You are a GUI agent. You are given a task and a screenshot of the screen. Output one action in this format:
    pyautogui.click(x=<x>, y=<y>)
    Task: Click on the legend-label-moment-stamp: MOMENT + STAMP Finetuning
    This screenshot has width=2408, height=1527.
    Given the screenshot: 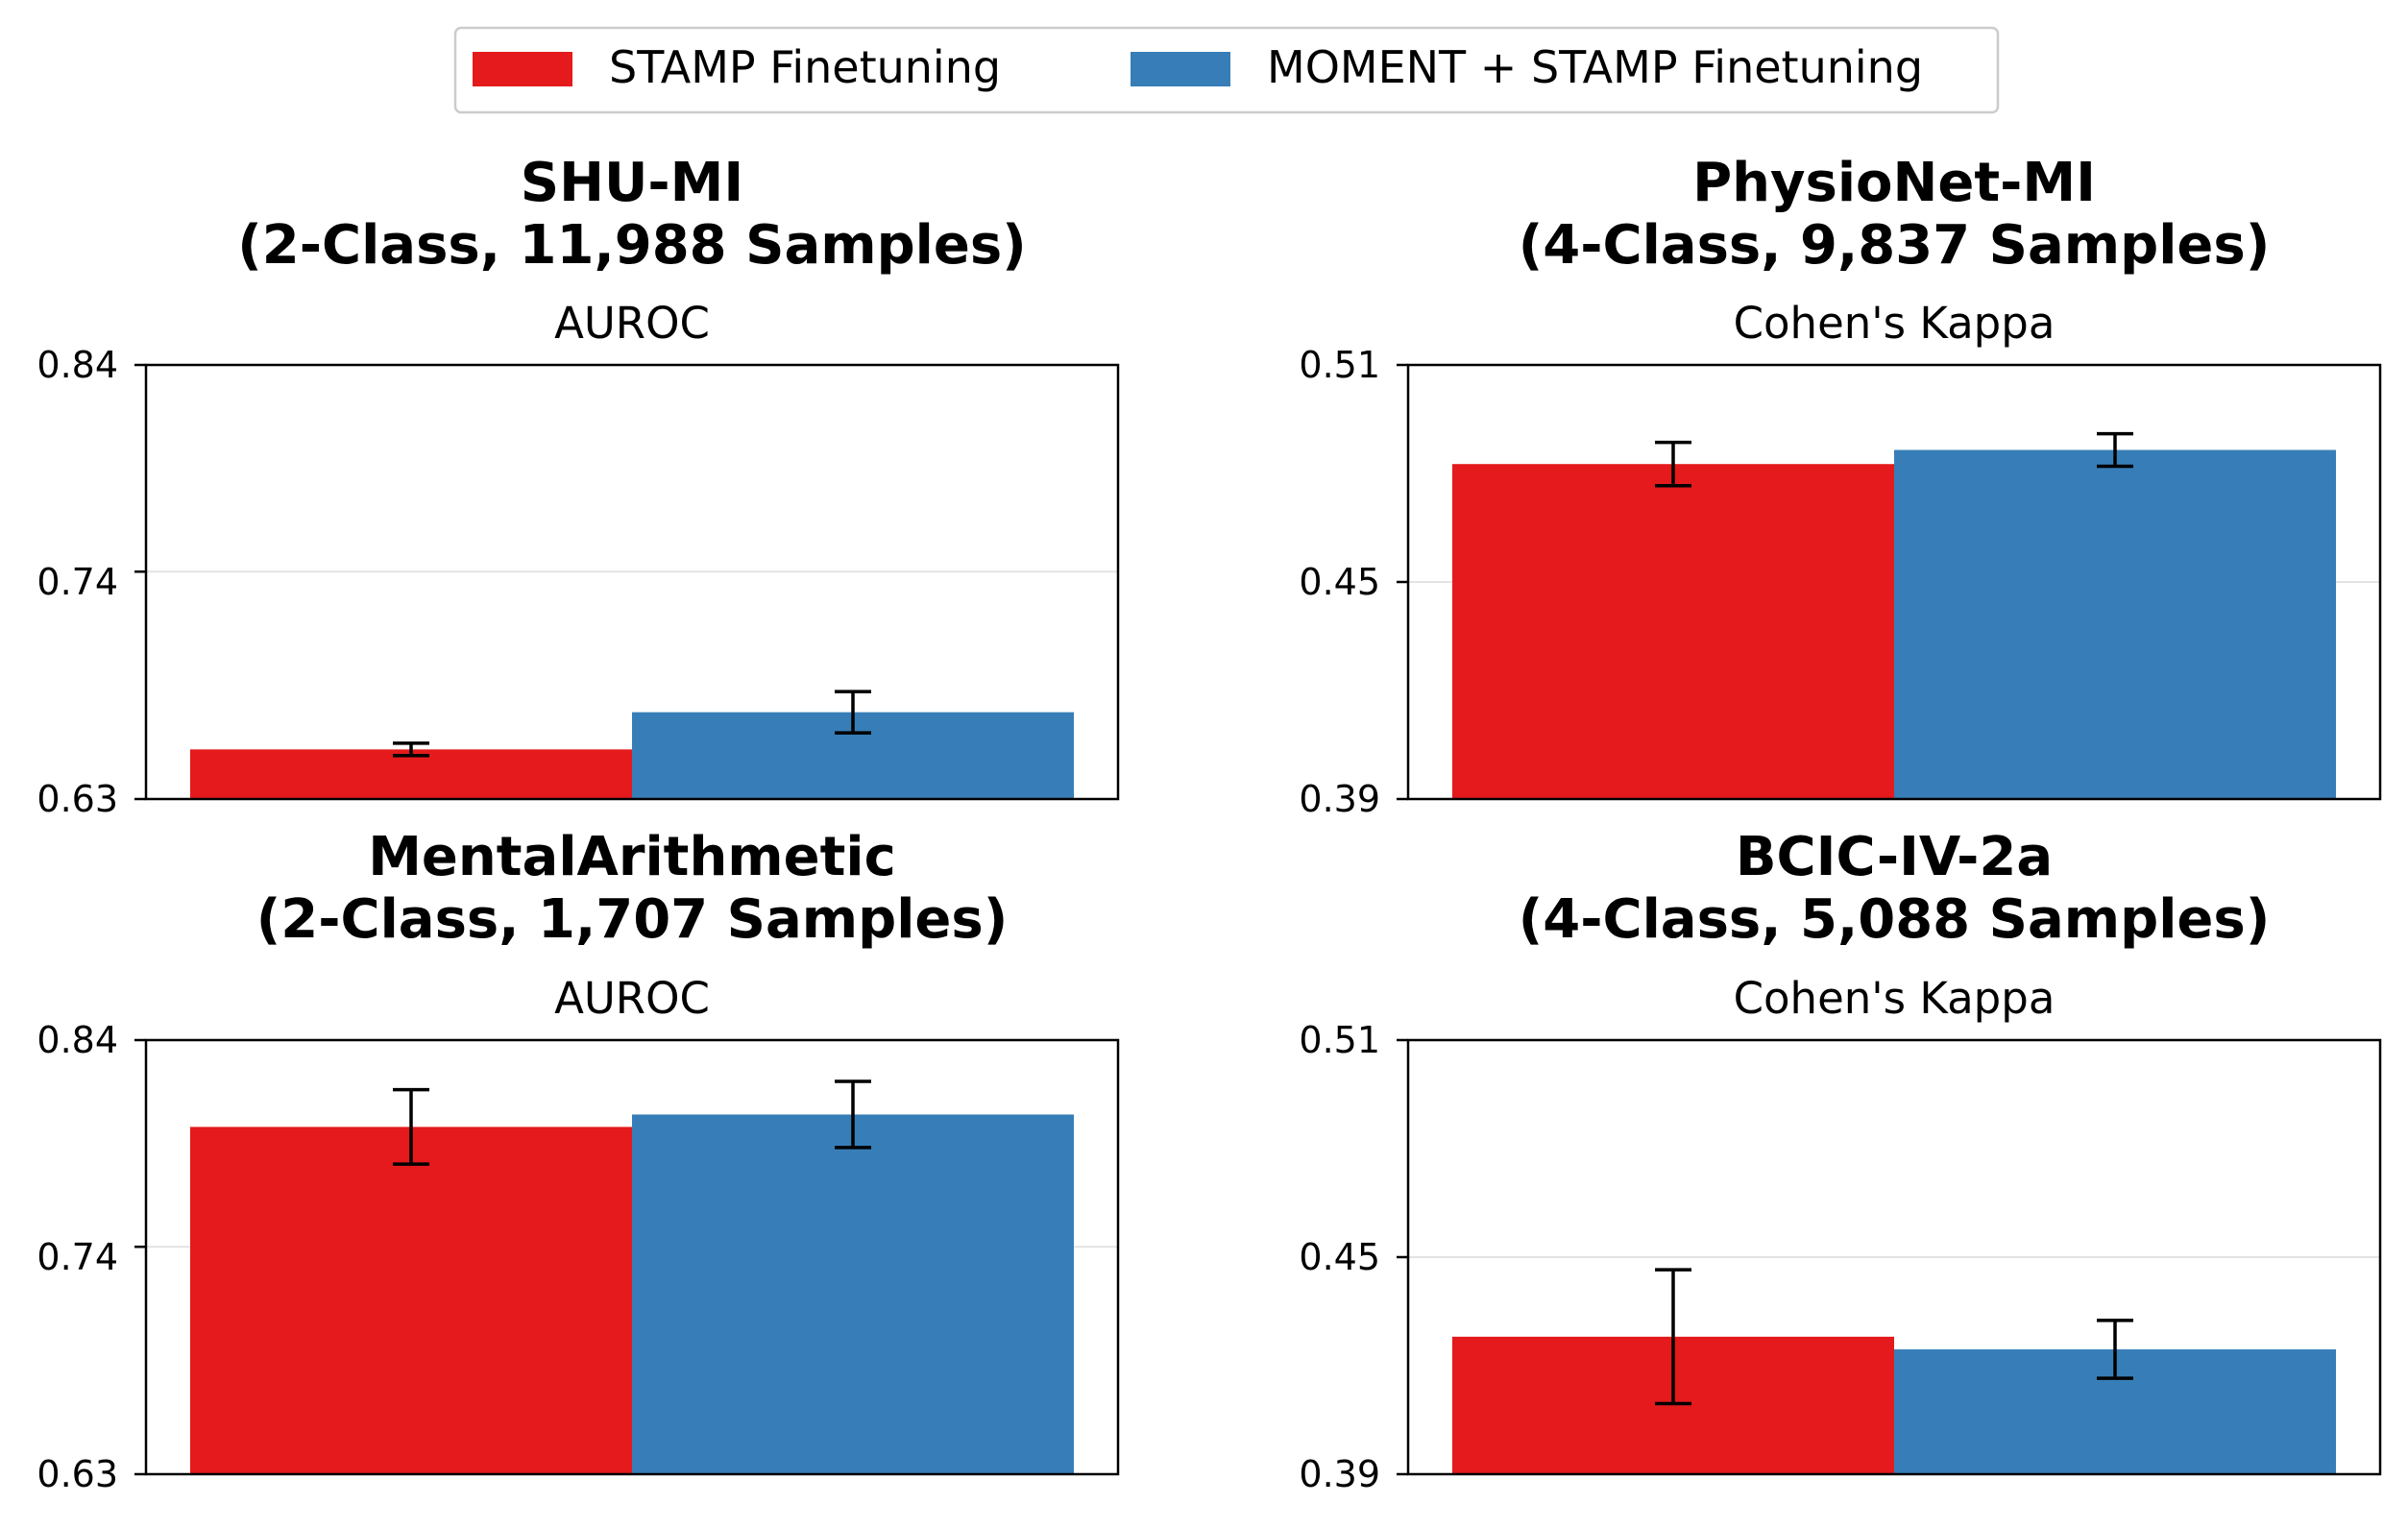 What is the action you would take?
    pyautogui.click(x=1595, y=67)
    